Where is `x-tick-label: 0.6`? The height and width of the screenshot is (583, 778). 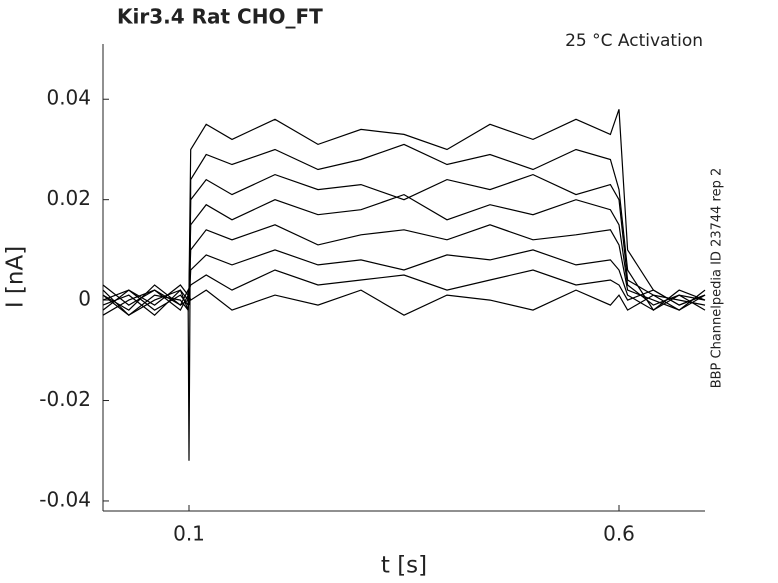
x-tick-label: 0.6 is located at coordinates (619, 534).